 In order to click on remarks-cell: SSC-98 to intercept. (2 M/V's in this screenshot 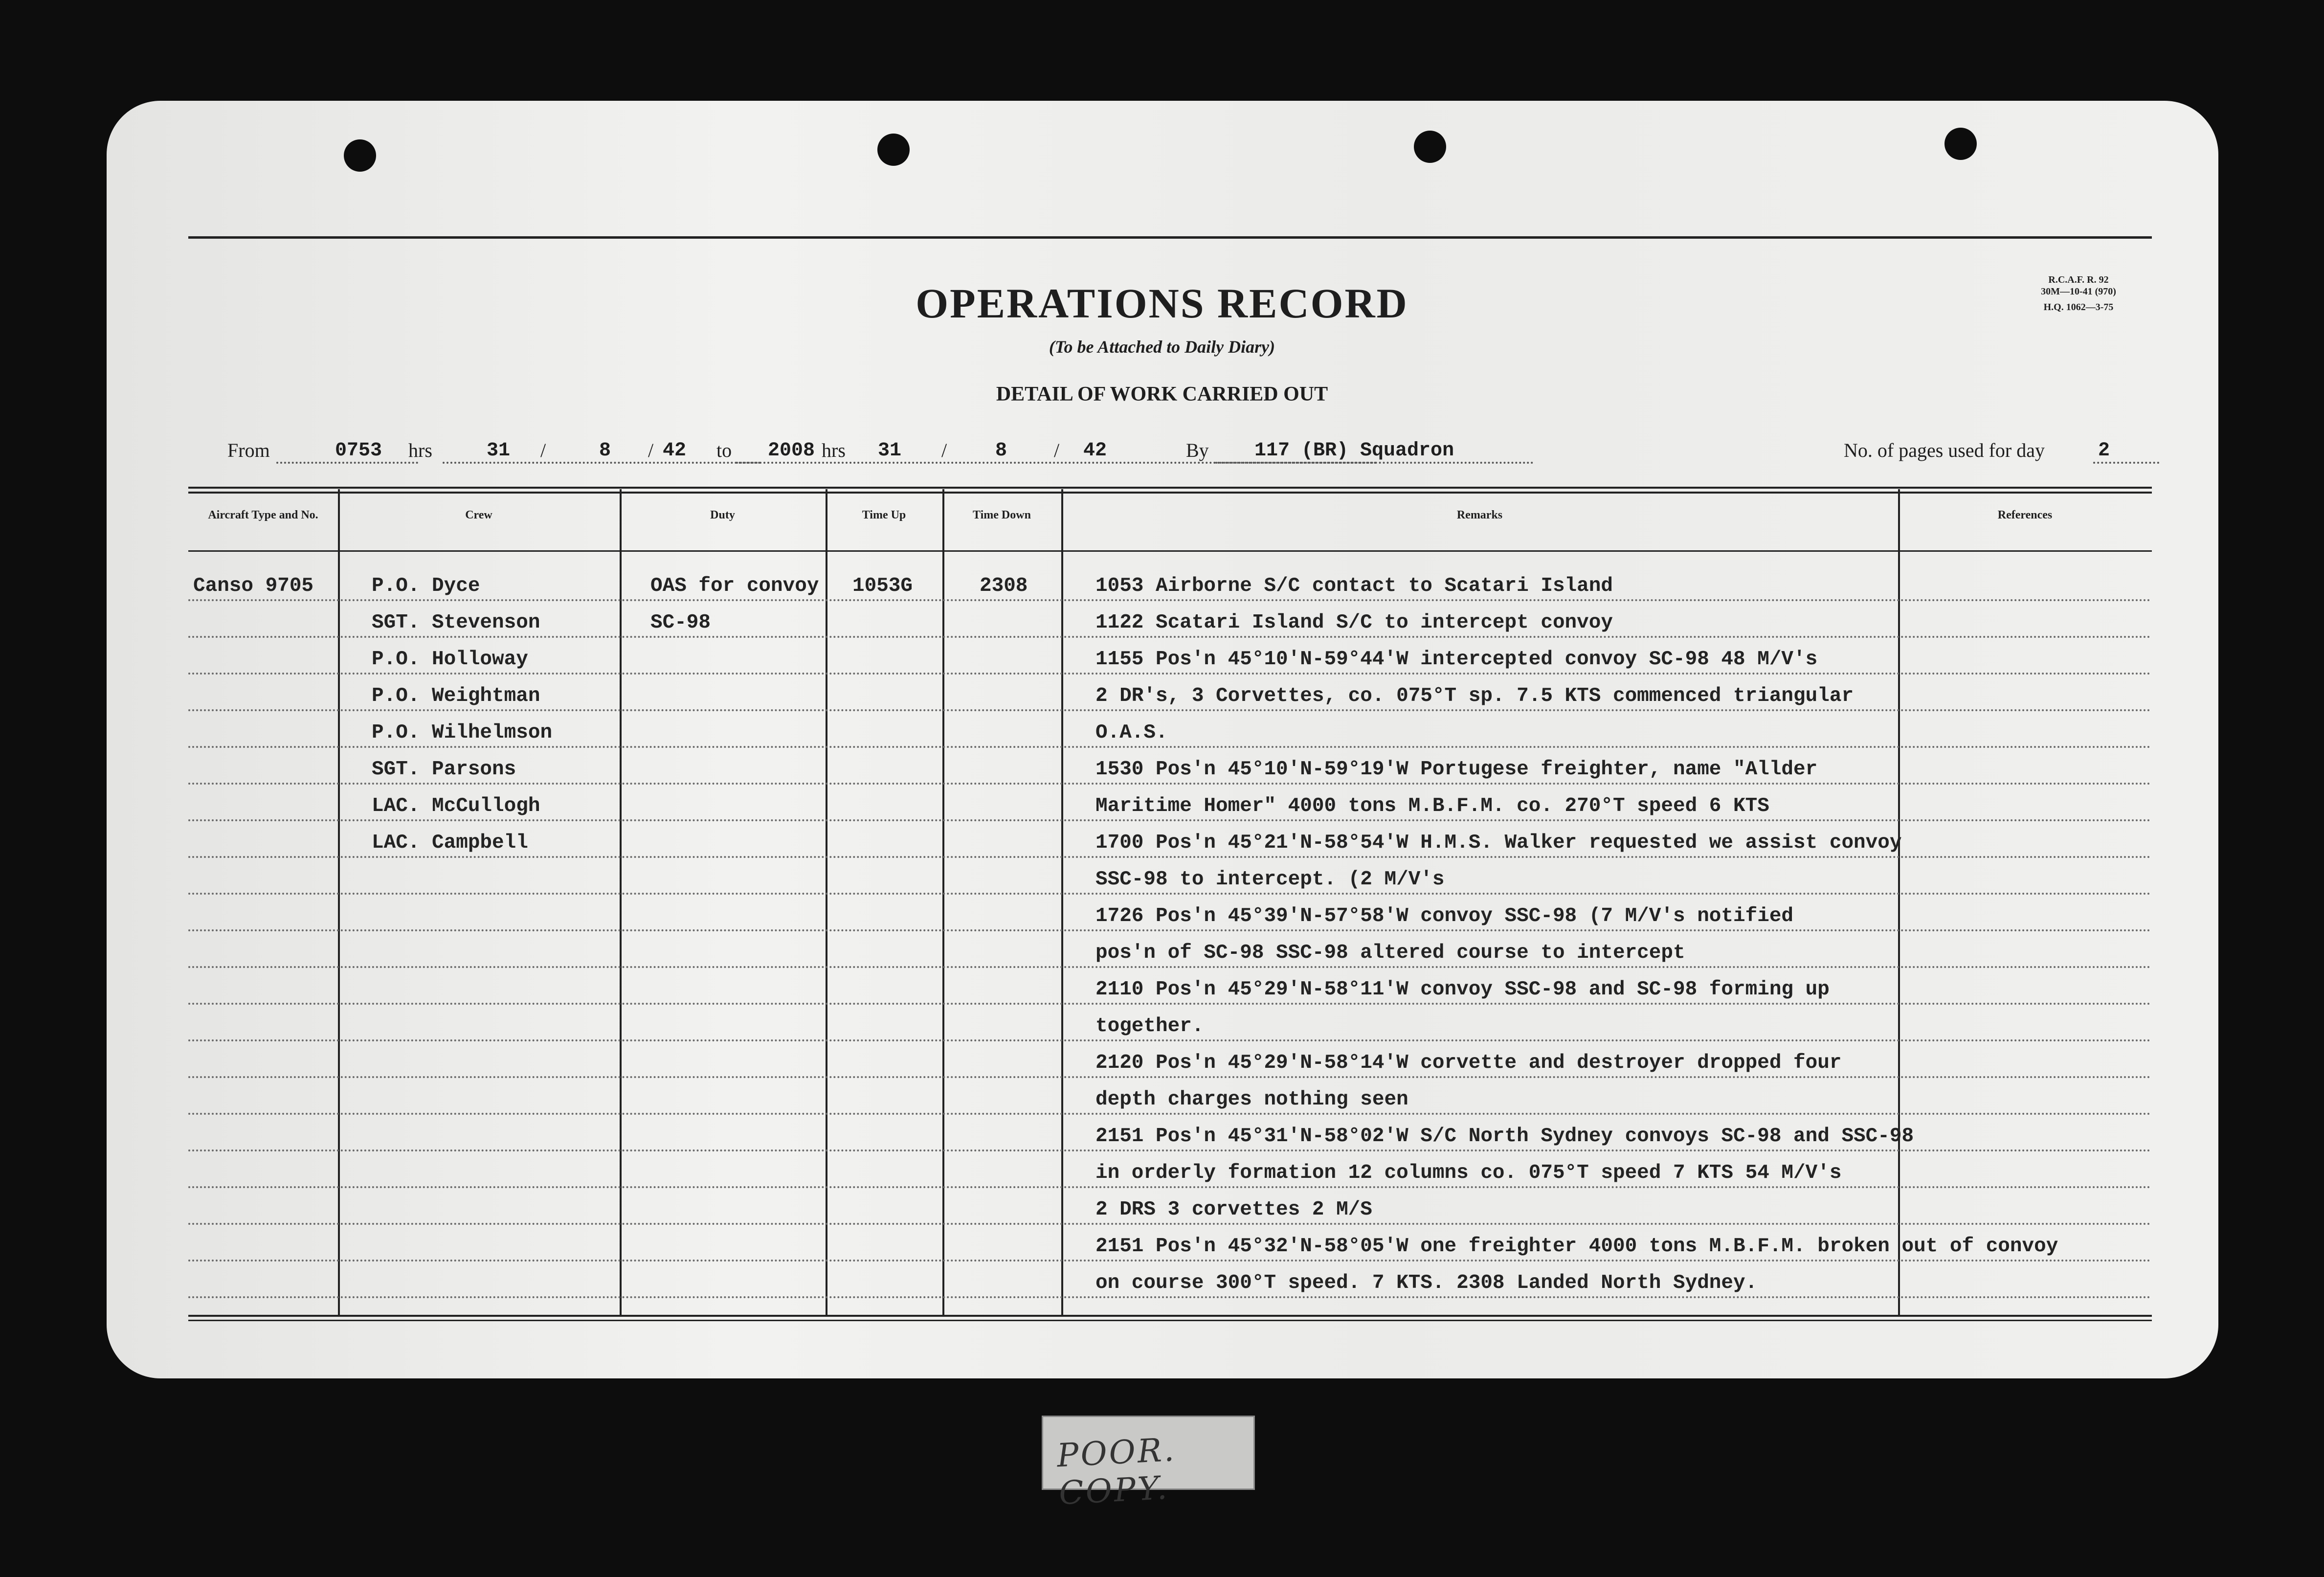, I will do `click(1270, 879)`.